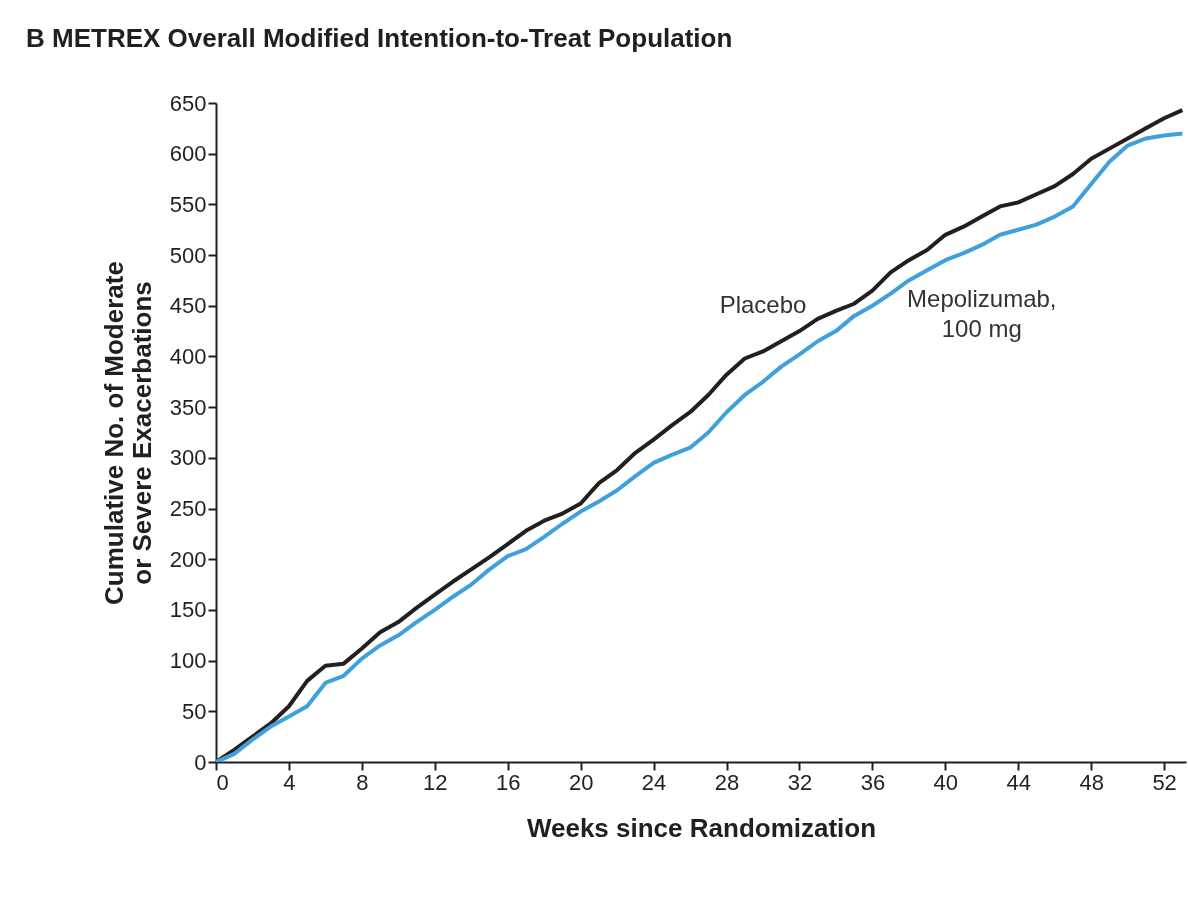  I want to click on x-axis-title: Weeks since Randomization, so click(701, 827).